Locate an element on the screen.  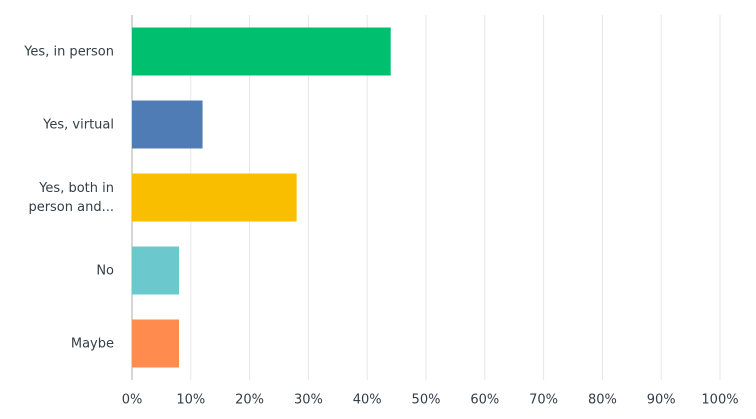
x-tick-label: 60% is located at coordinates (484, 400).